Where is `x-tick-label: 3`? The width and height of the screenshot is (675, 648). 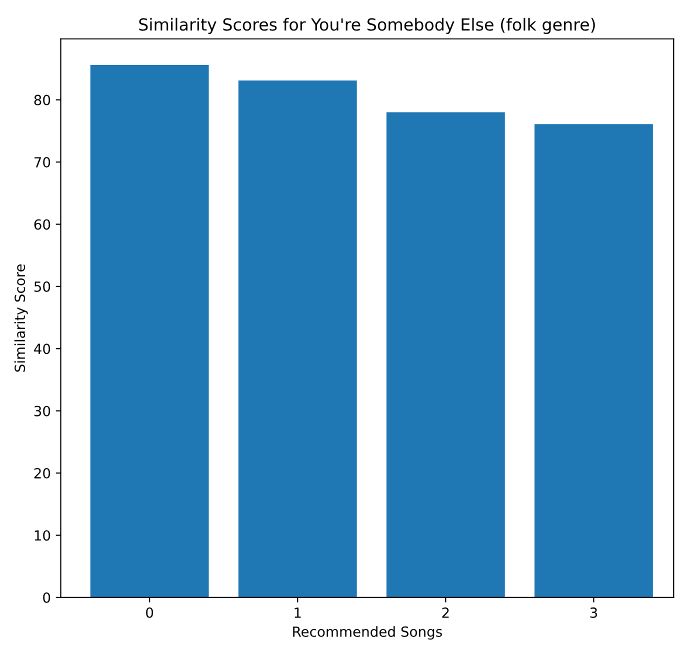
x-tick-label: 3 is located at coordinates (594, 612).